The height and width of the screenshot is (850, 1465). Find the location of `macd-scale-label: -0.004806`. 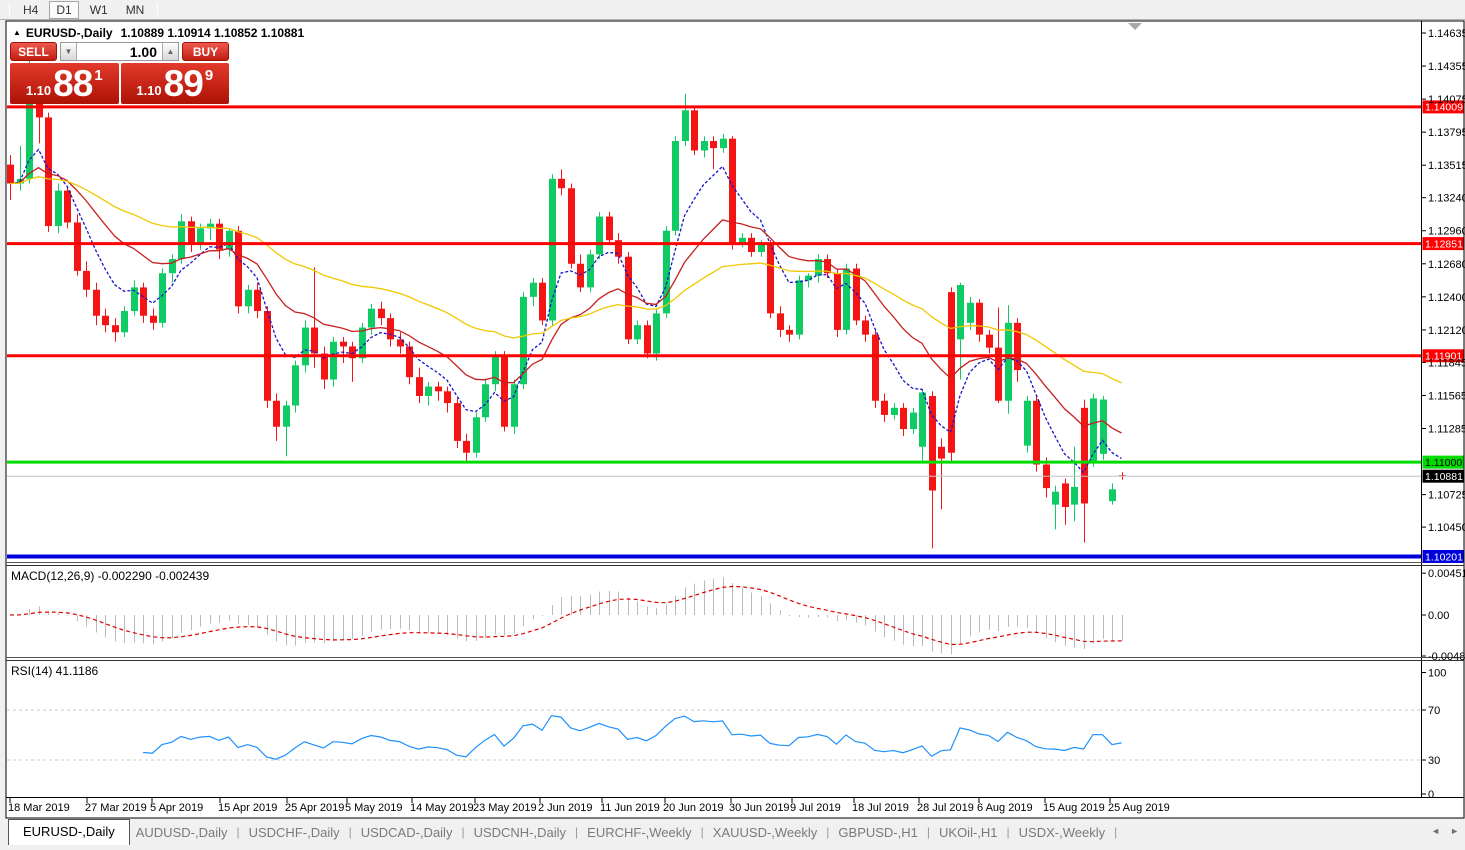

macd-scale-label: -0.004806 is located at coordinates (1446, 657).